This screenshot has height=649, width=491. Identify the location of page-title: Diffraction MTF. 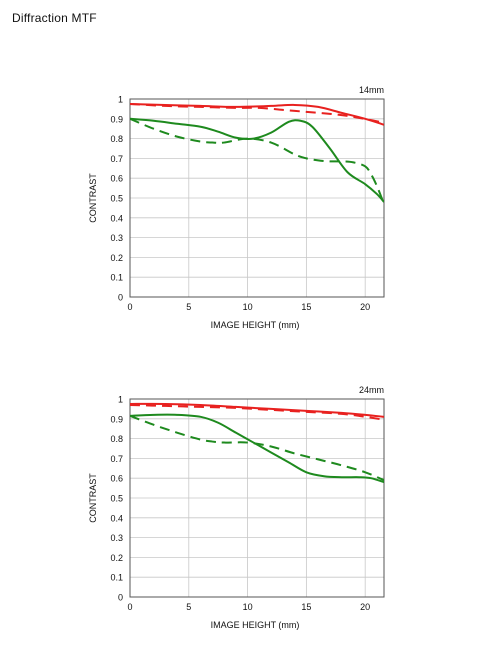
(54, 18).